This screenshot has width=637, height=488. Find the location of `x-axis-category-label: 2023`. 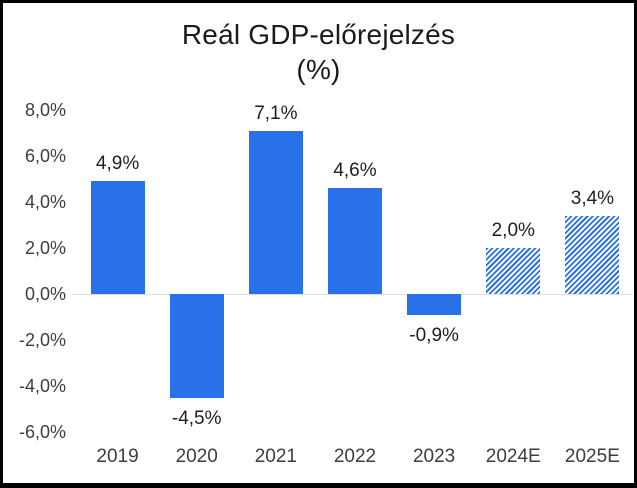

x-axis-category-label: 2023 is located at coordinates (434, 456).